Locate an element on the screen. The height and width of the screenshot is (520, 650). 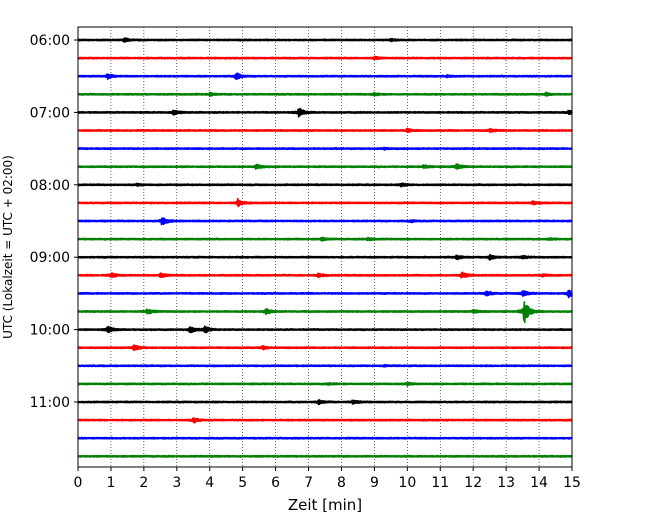
y-tick-label: 09:00 is located at coordinates (50, 258).